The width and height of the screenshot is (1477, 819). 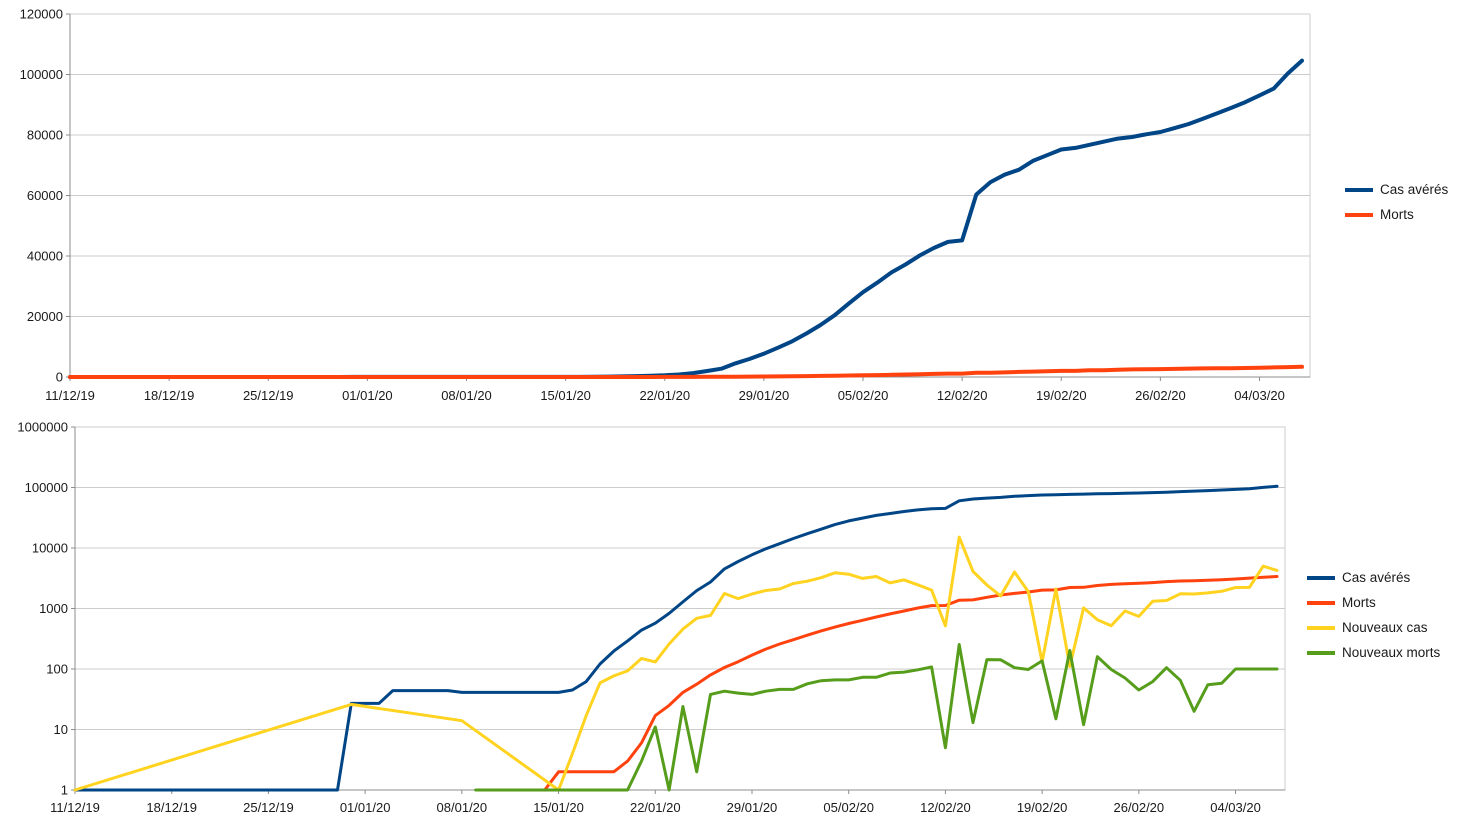 What do you see at coordinates (53, 608) in the screenshot?
I see `y-axis-label: 1000` at bounding box center [53, 608].